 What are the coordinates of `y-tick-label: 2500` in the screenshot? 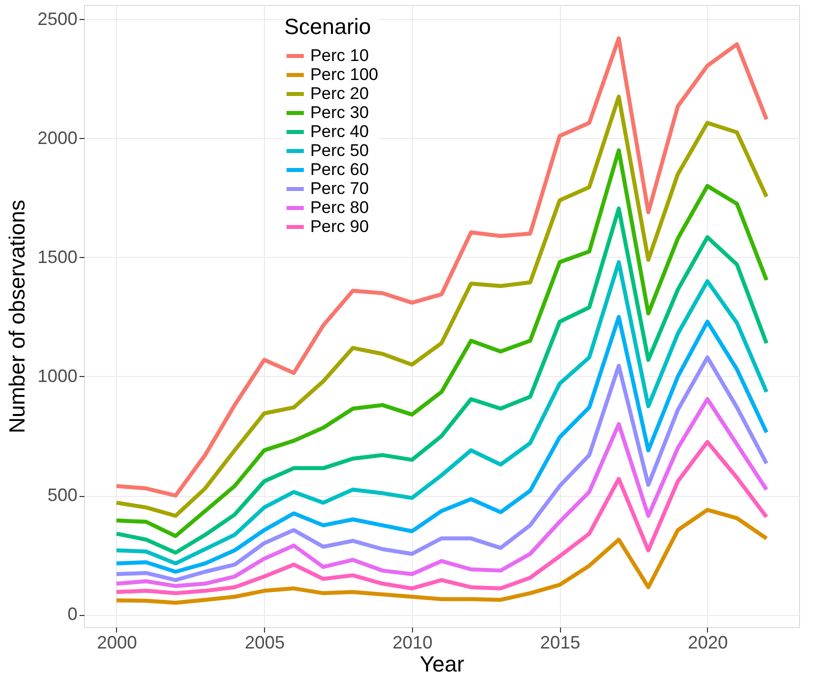 It's located at (57, 18).